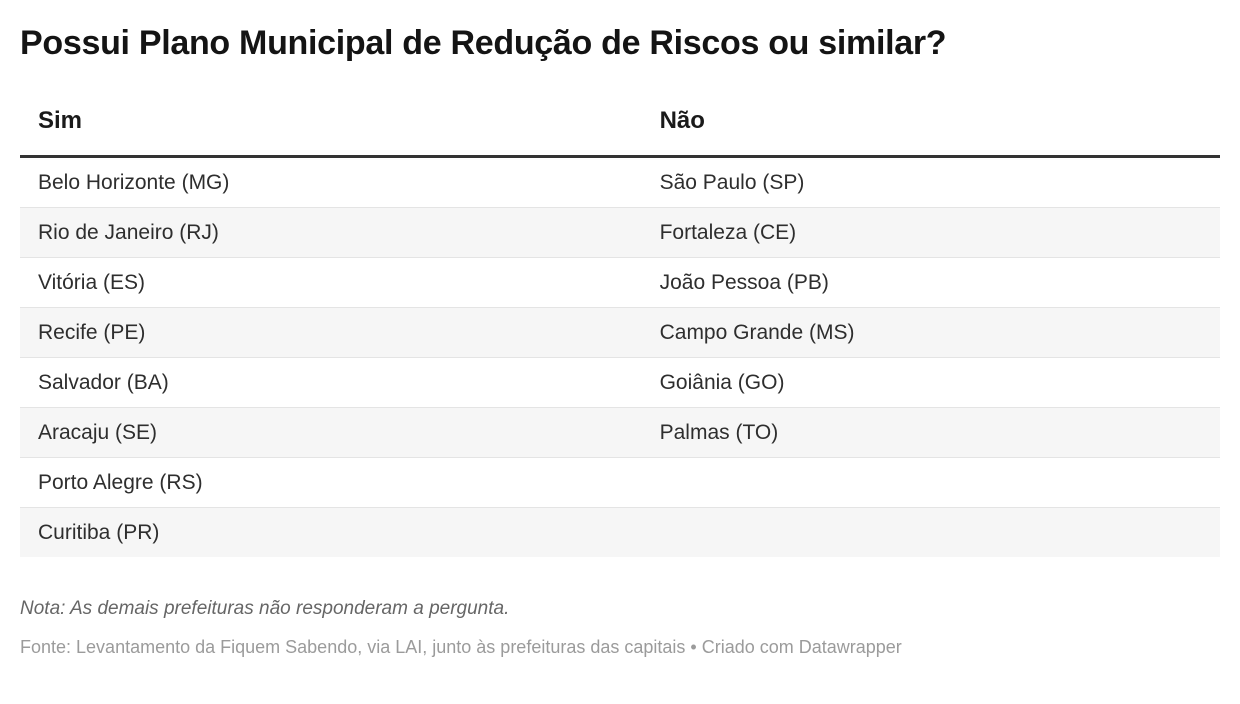 This screenshot has height=704, width=1240. I want to click on table-row: Porto Alegre (RS), so click(620, 482).